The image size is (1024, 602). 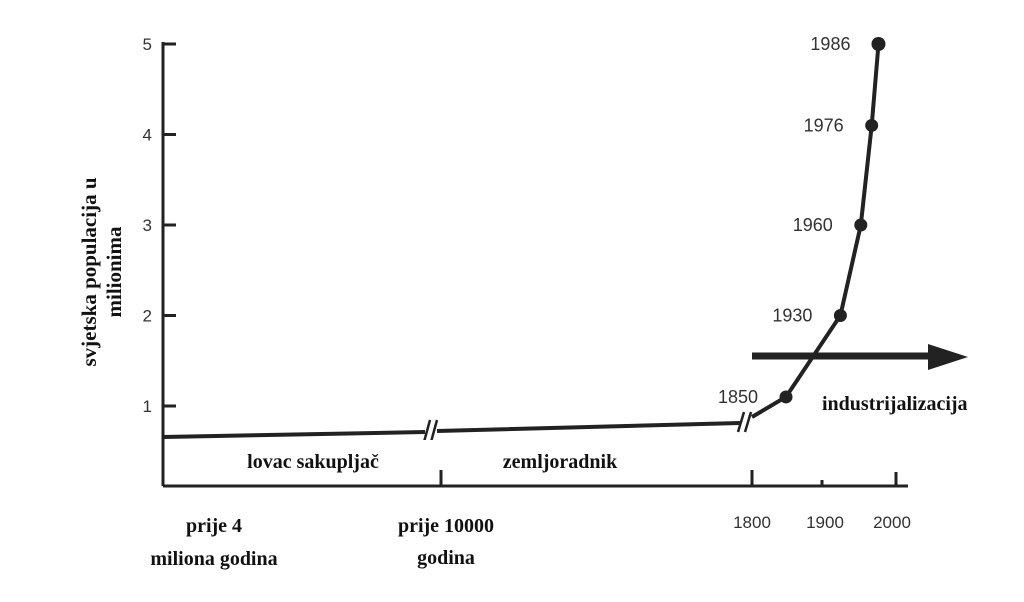 I want to click on x-label-2000: 2000, so click(x=892, y=522).